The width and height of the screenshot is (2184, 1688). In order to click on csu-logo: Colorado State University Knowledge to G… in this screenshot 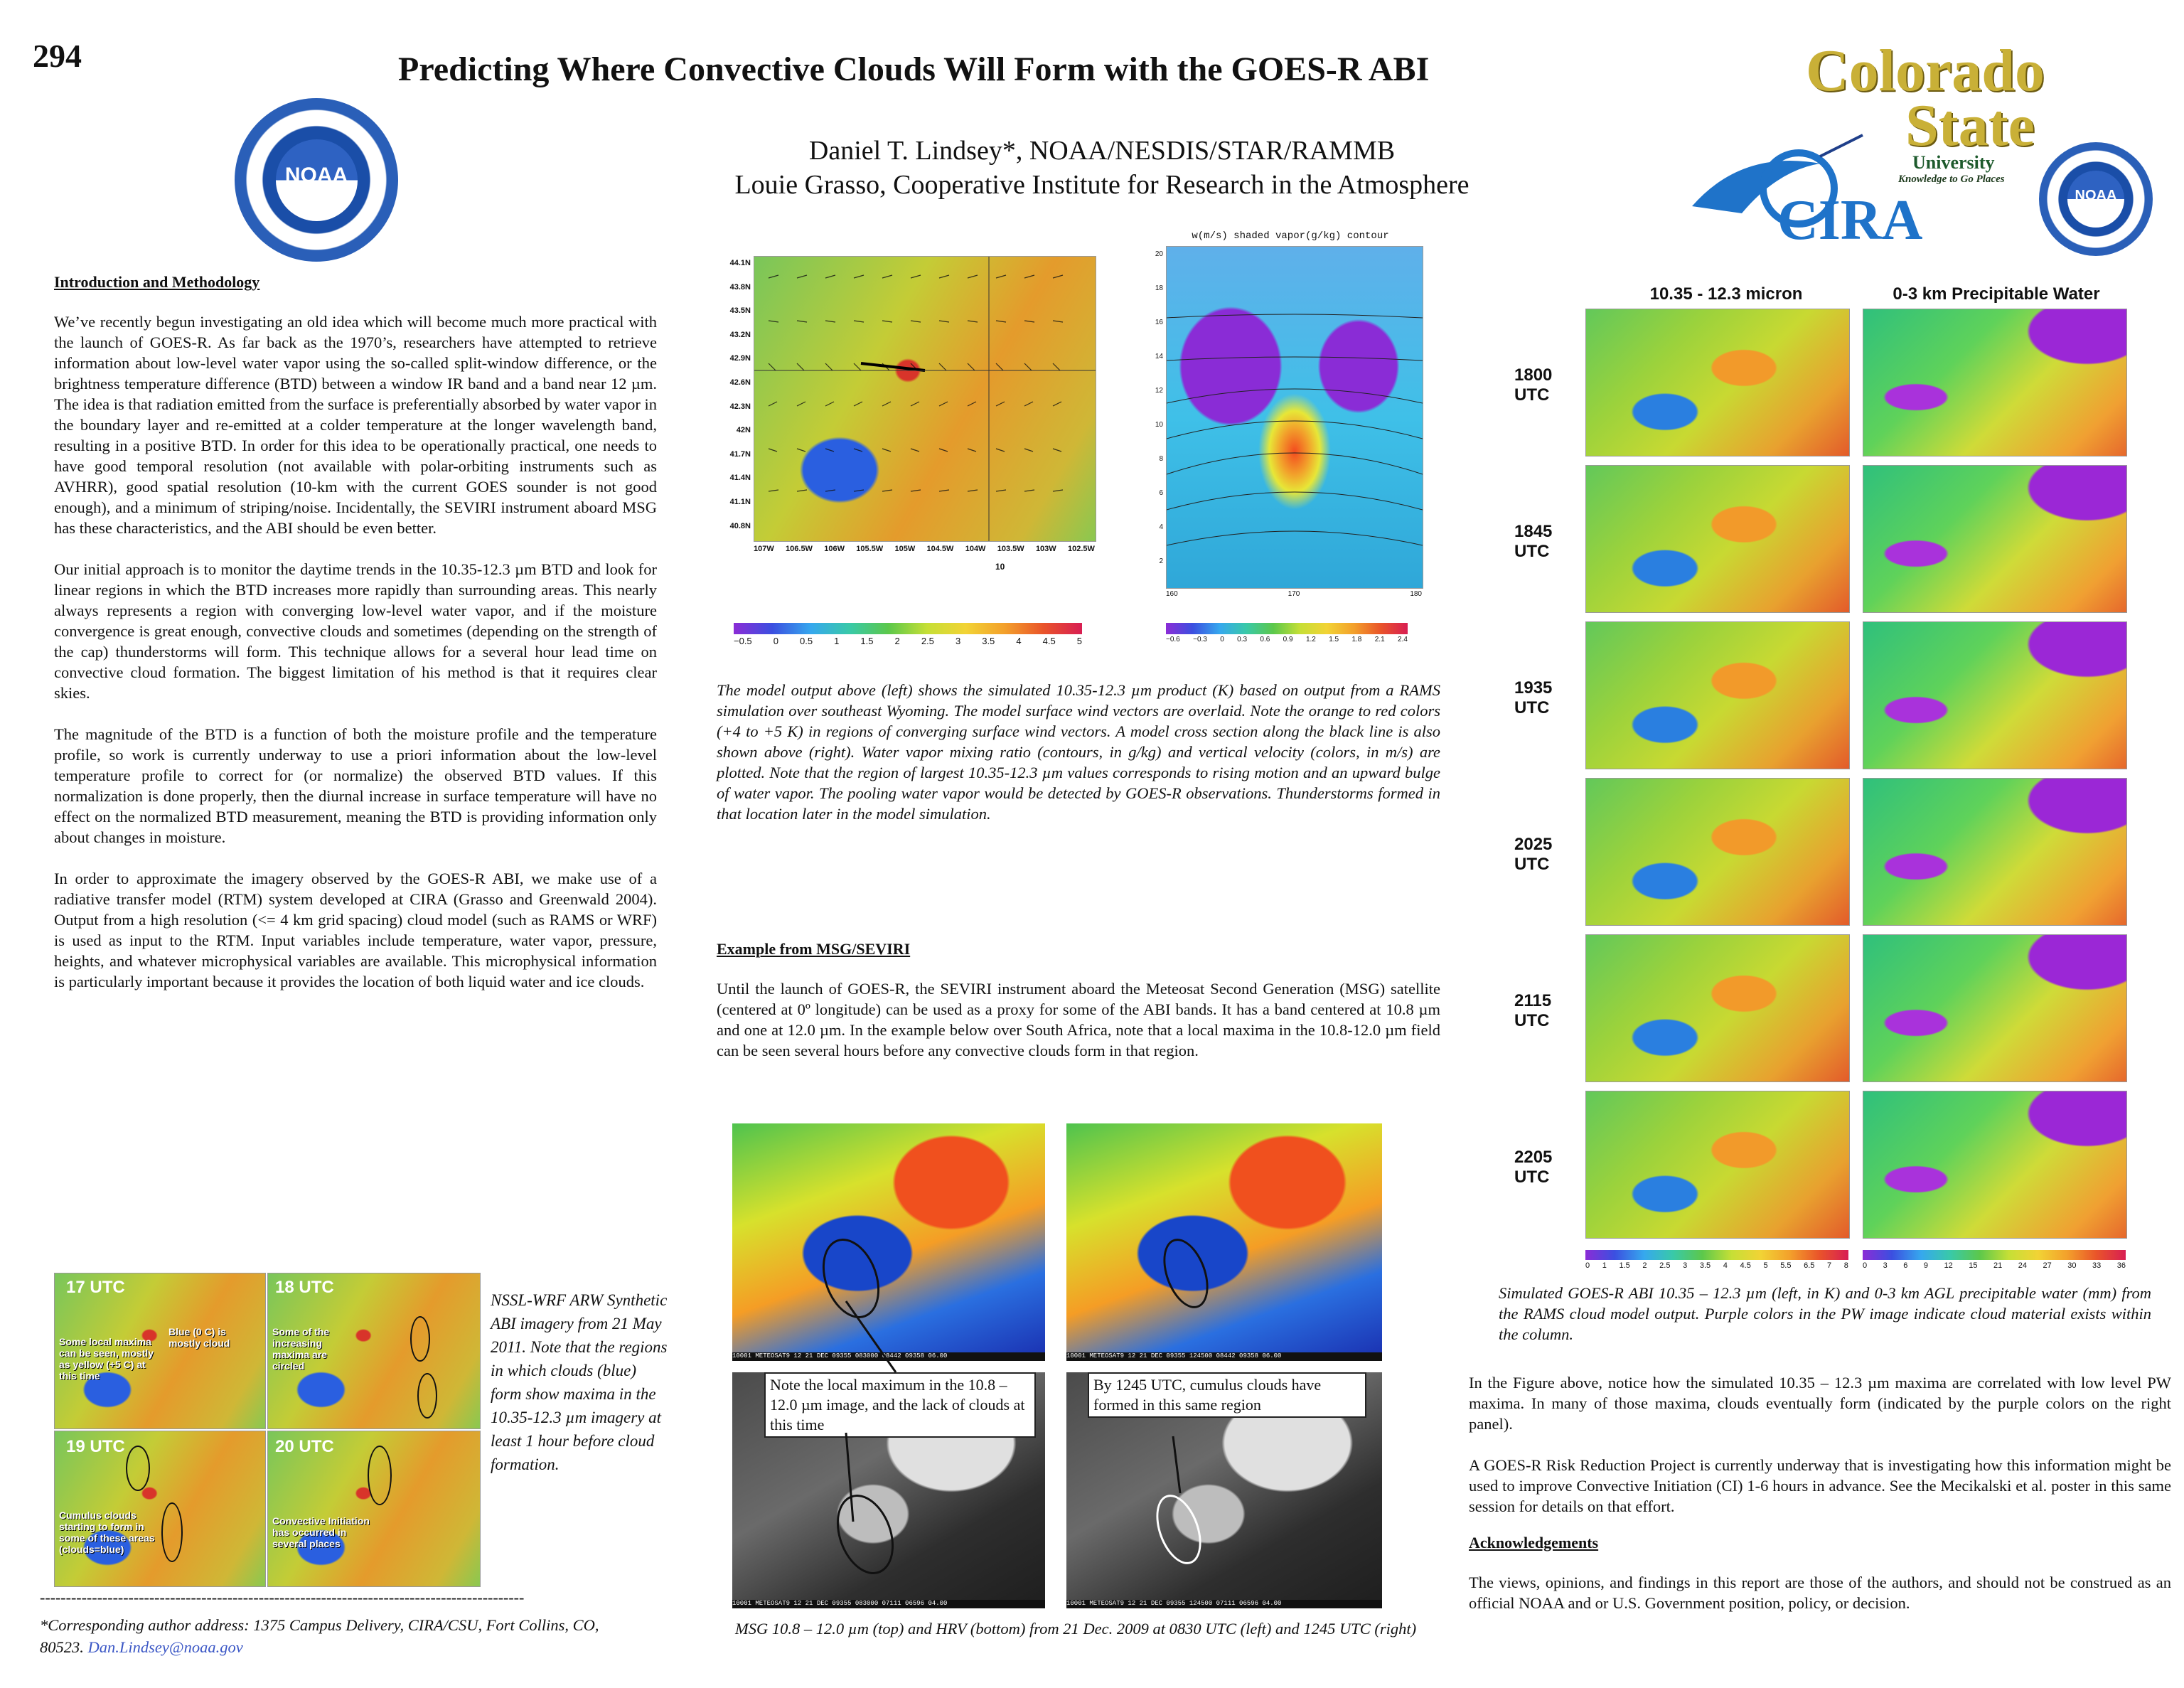, I will do `click(1937, 112)`.